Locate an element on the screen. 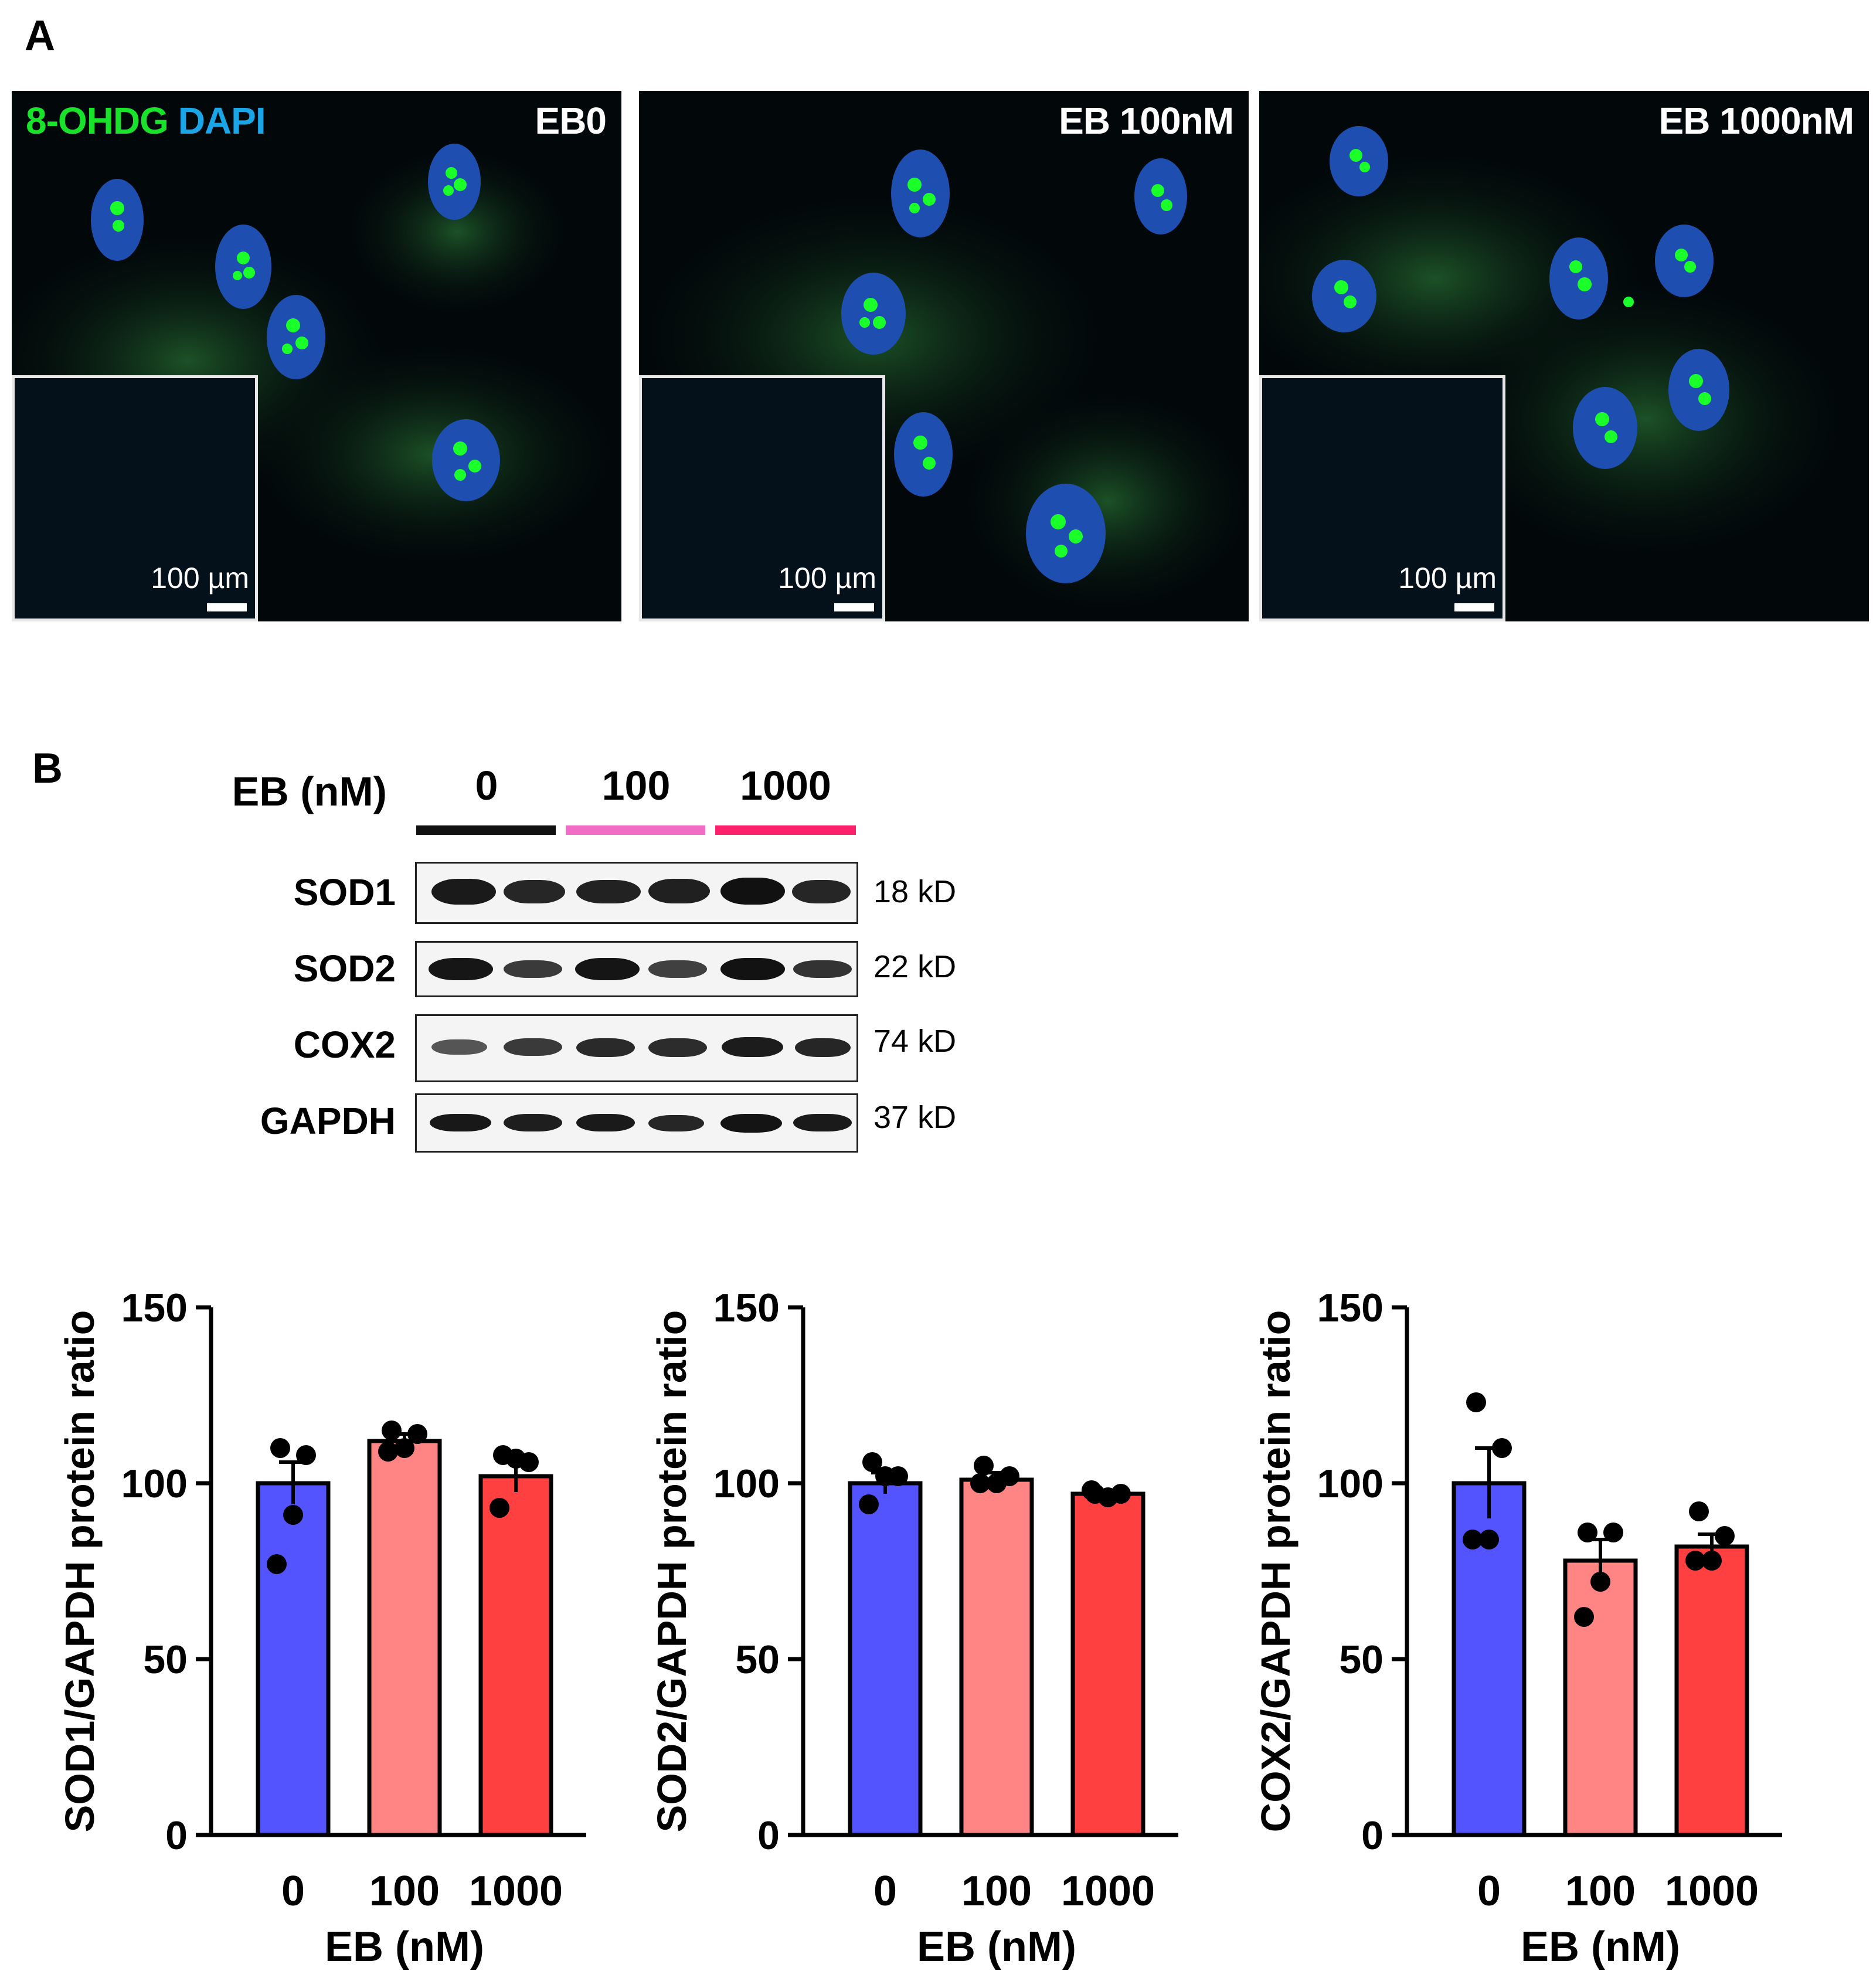  image-label-eb0: EB0 is located at coordinates (571, 121).